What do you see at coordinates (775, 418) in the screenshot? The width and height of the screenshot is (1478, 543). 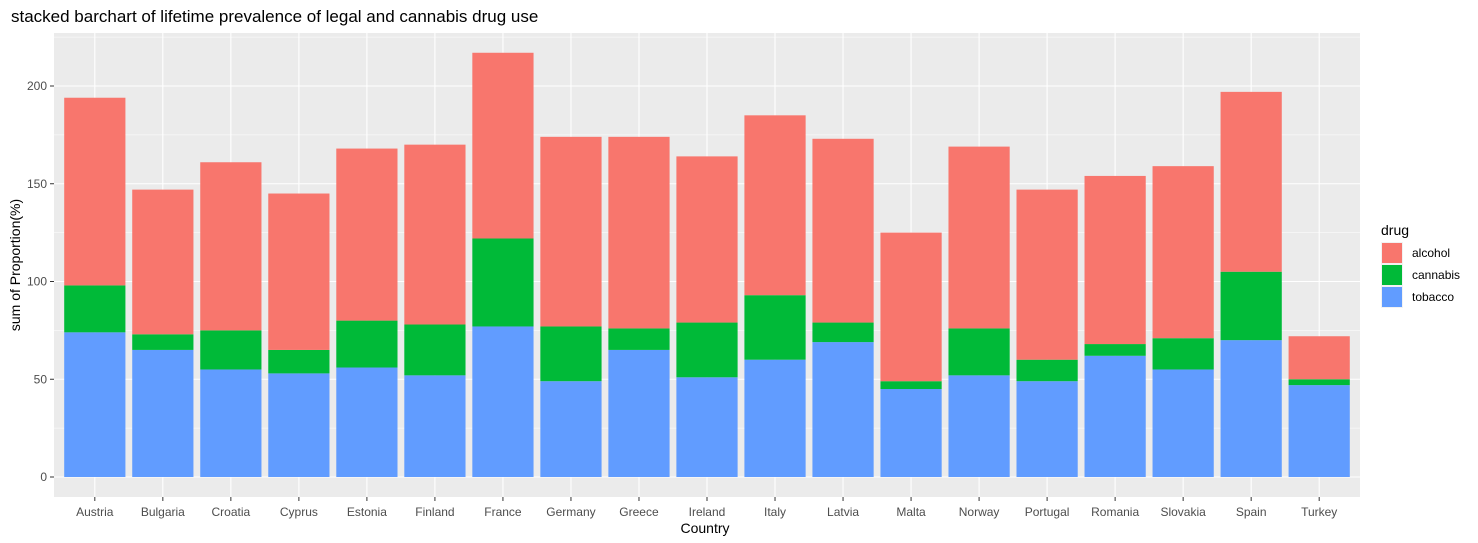 I see `bar-tobacco-italy` at bounding box center [775, 418].